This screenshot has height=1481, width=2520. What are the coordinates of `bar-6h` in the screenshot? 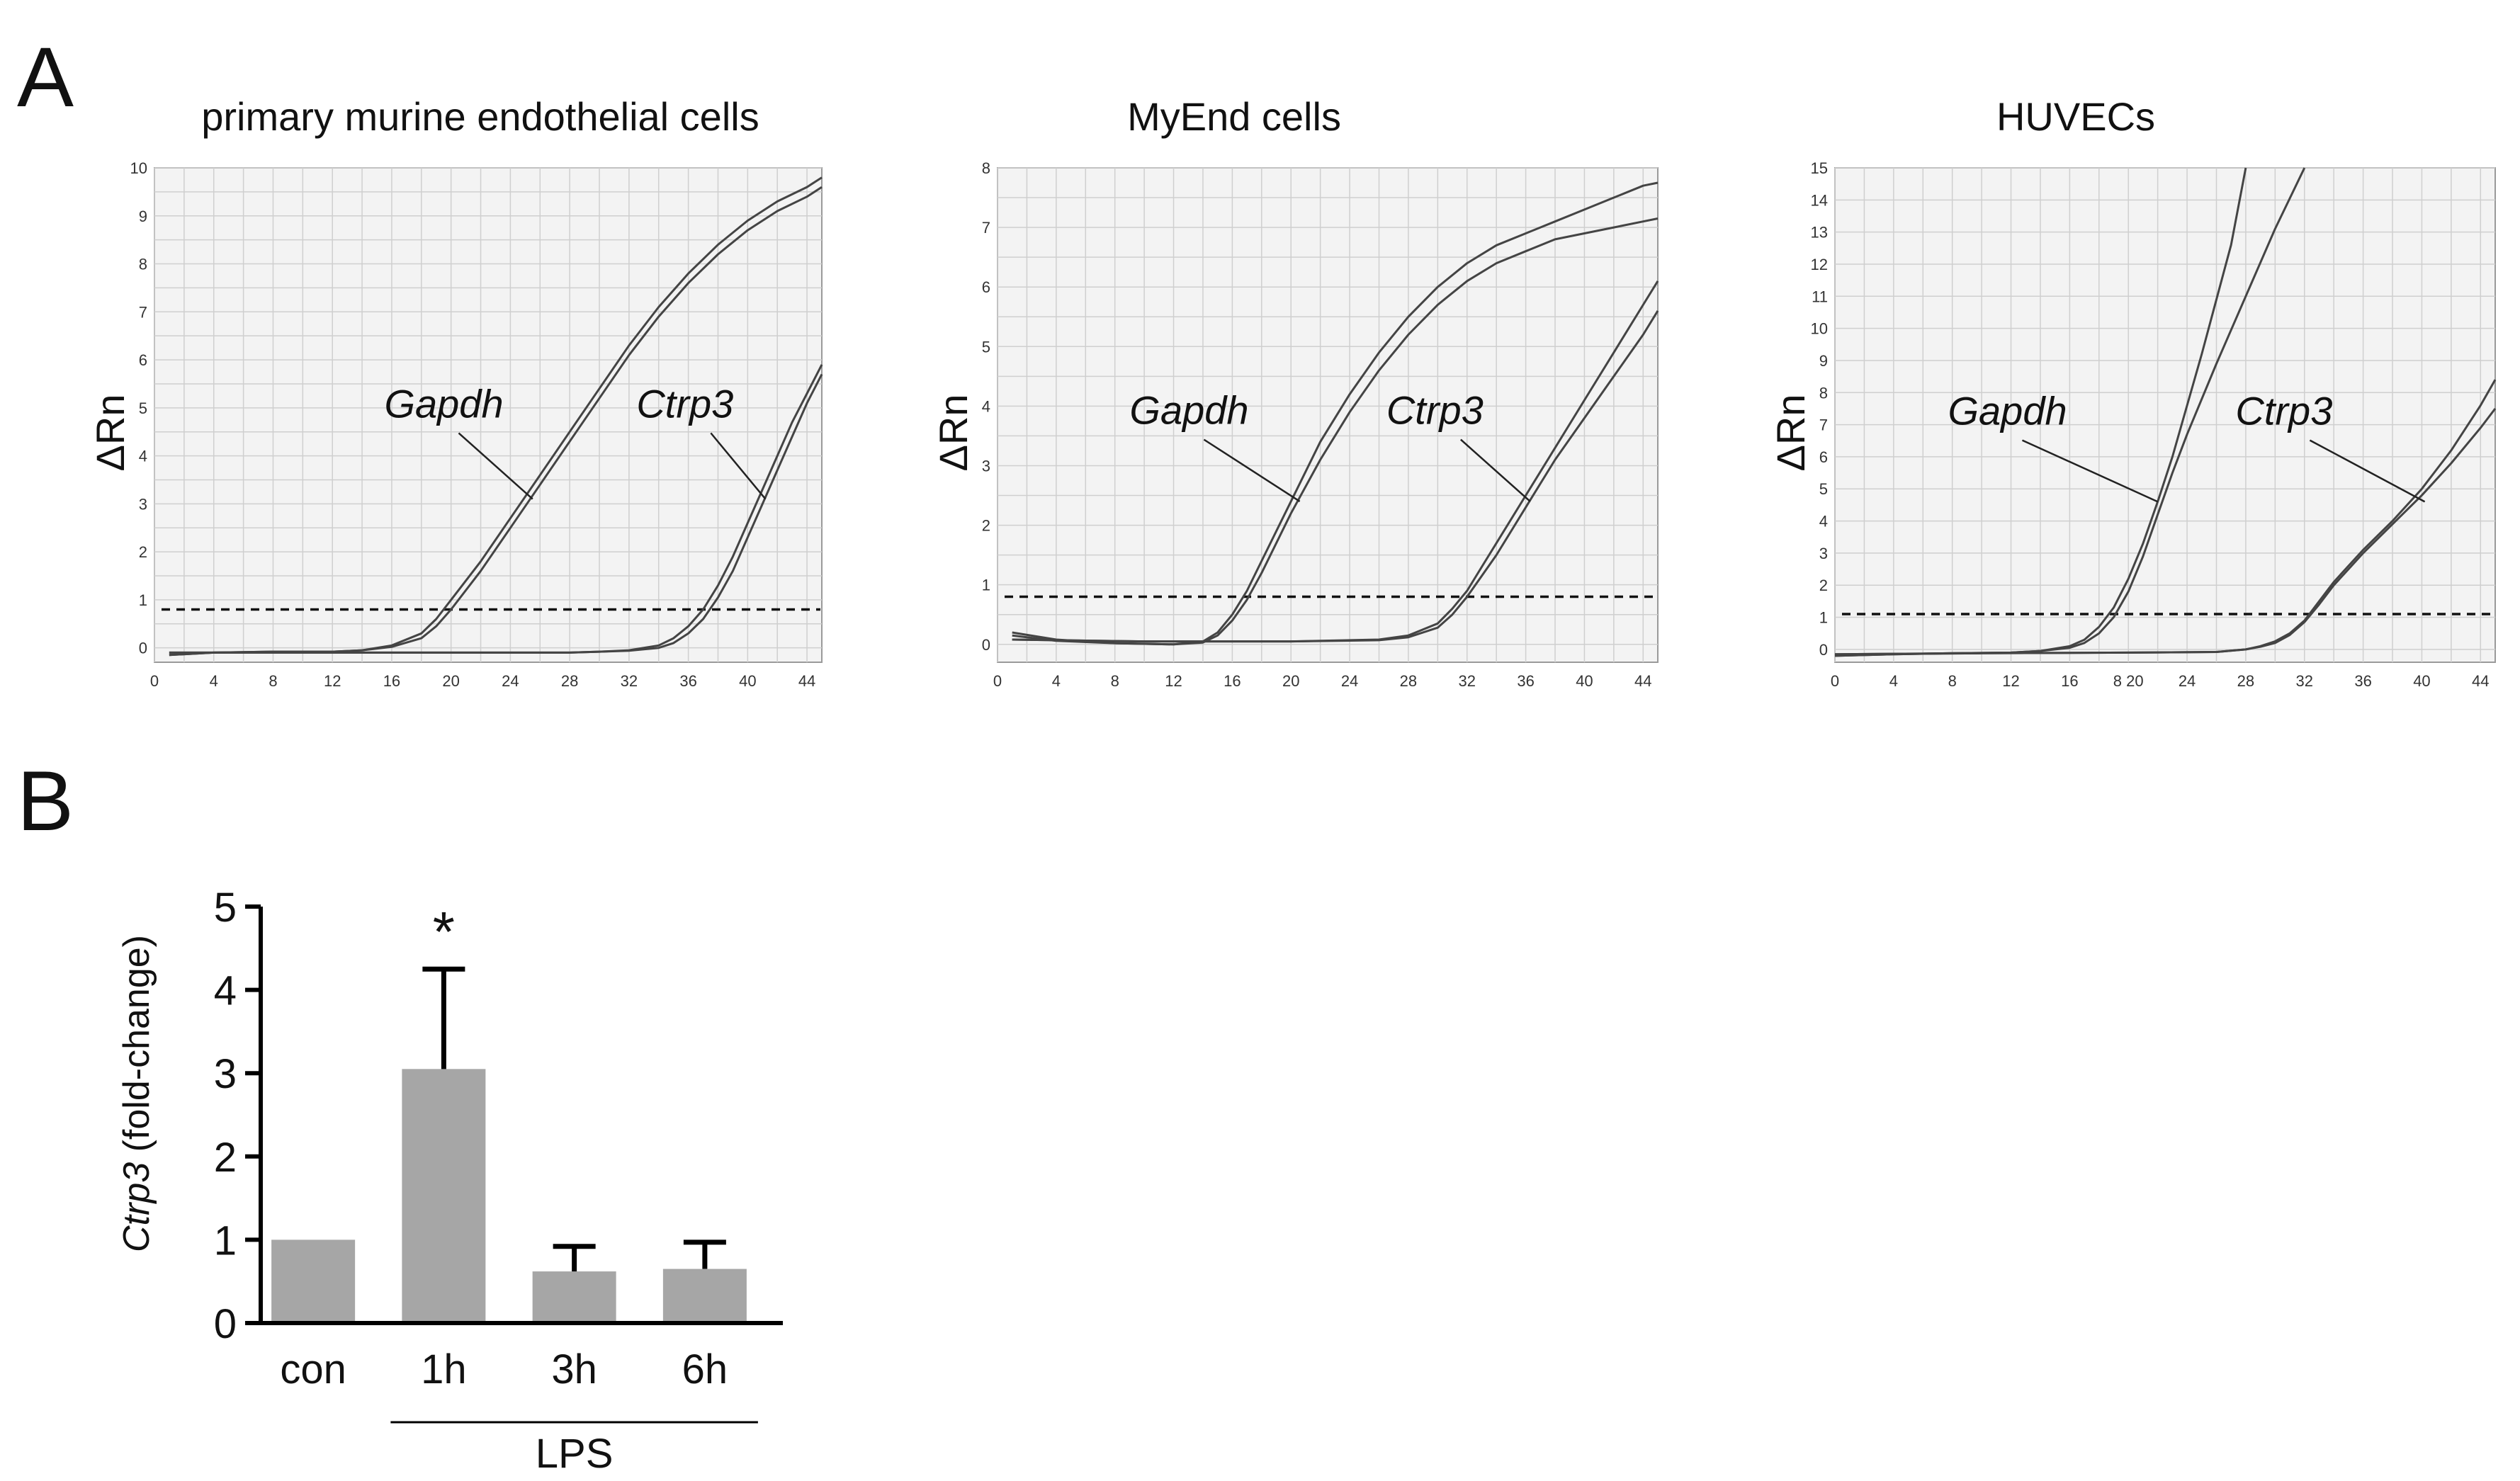 It's located at (704, 1295).